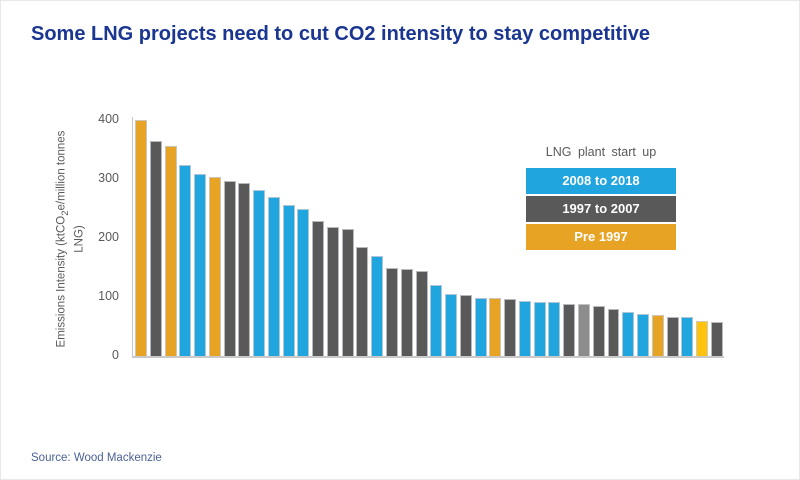 Image resolution: width=800 pixels, height=480 pixels. I want to click on y-tick-label: 0, so click(115, 355).